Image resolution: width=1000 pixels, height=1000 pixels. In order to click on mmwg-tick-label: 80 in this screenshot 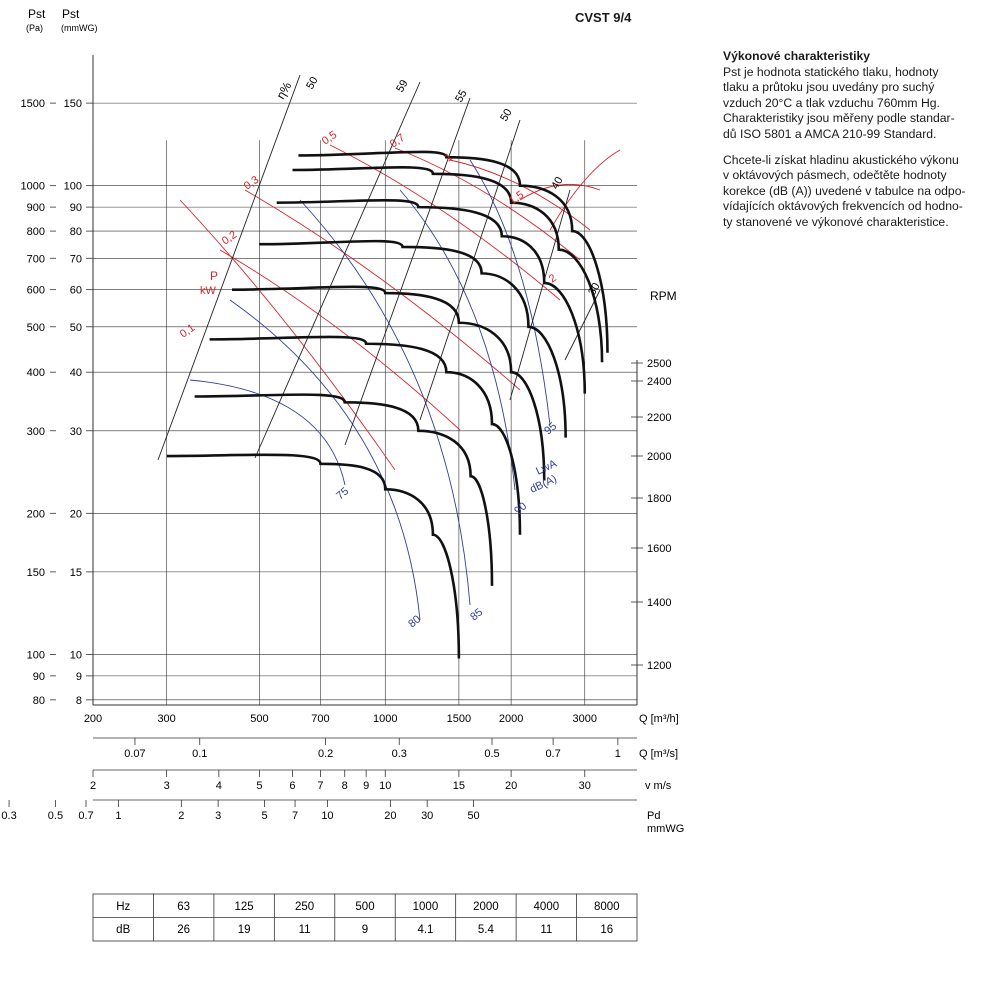, I will do `click(76, 232)`.